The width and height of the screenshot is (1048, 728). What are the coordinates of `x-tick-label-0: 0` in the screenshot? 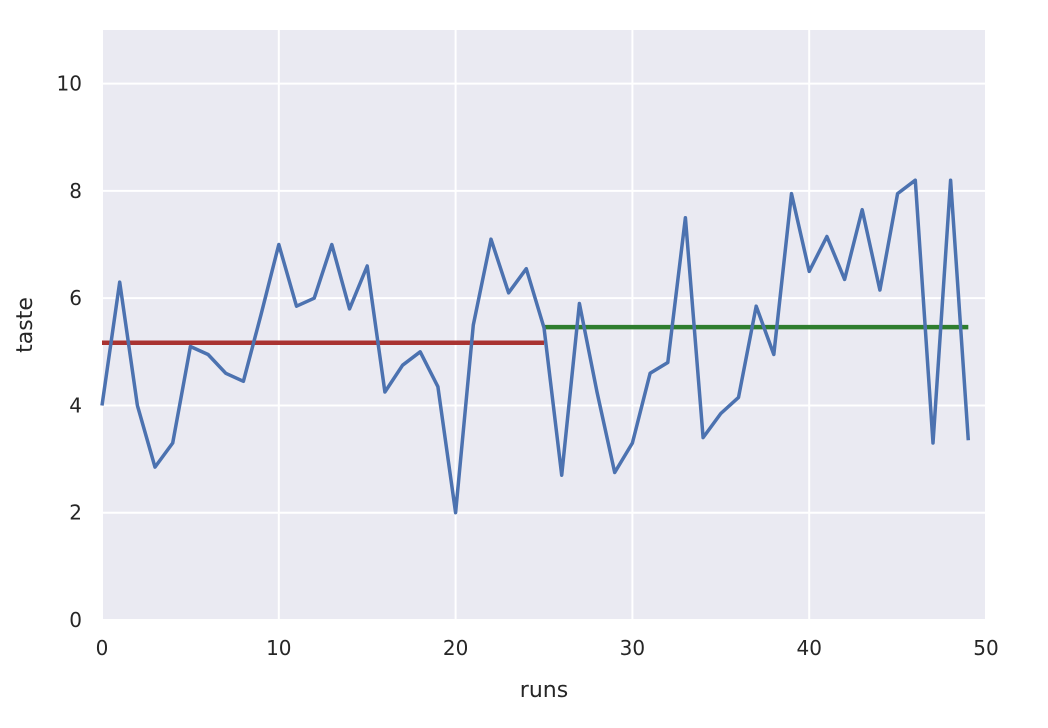 It's located at (102, 648).